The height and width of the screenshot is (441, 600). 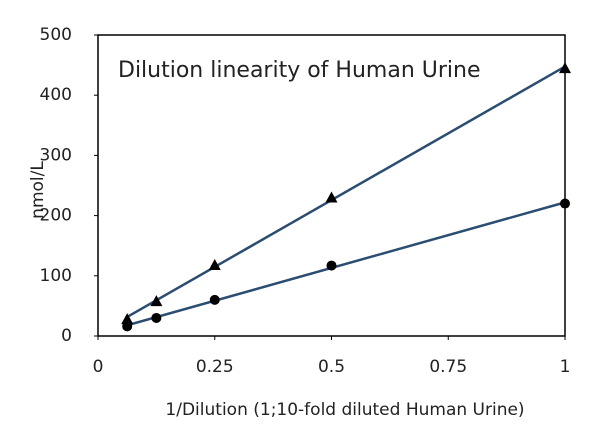 What do you see at coordinates (56, 95) in the screenshot?
I see `y-tick-label: 400` at bounding box center [56, 95].